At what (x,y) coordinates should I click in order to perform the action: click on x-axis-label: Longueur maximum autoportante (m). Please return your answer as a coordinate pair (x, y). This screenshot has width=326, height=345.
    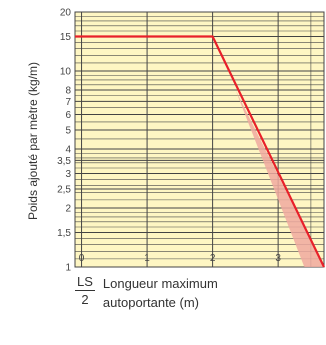
    Looking at the image, I should click on (160, 293).